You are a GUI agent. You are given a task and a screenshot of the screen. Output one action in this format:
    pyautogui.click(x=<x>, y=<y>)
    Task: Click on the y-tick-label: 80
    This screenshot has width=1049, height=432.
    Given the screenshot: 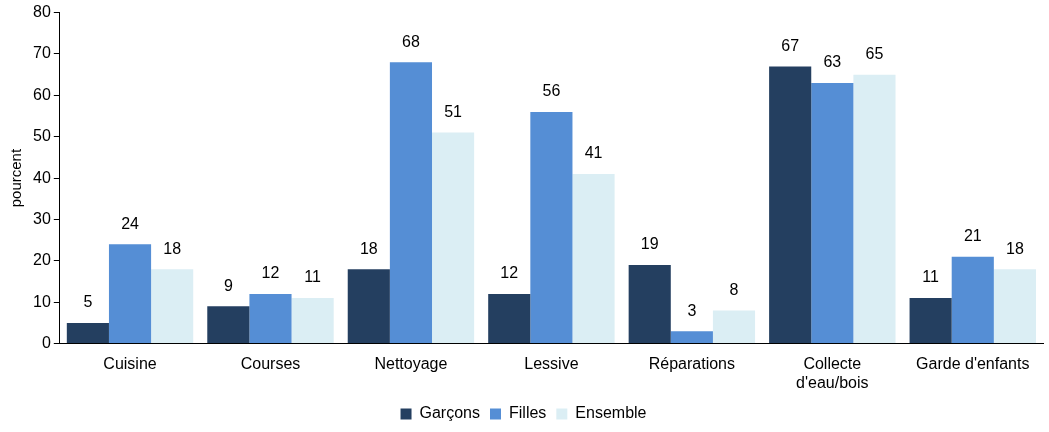 What is the action you would take?
    pyautogui.click(x=42, y=12)
    